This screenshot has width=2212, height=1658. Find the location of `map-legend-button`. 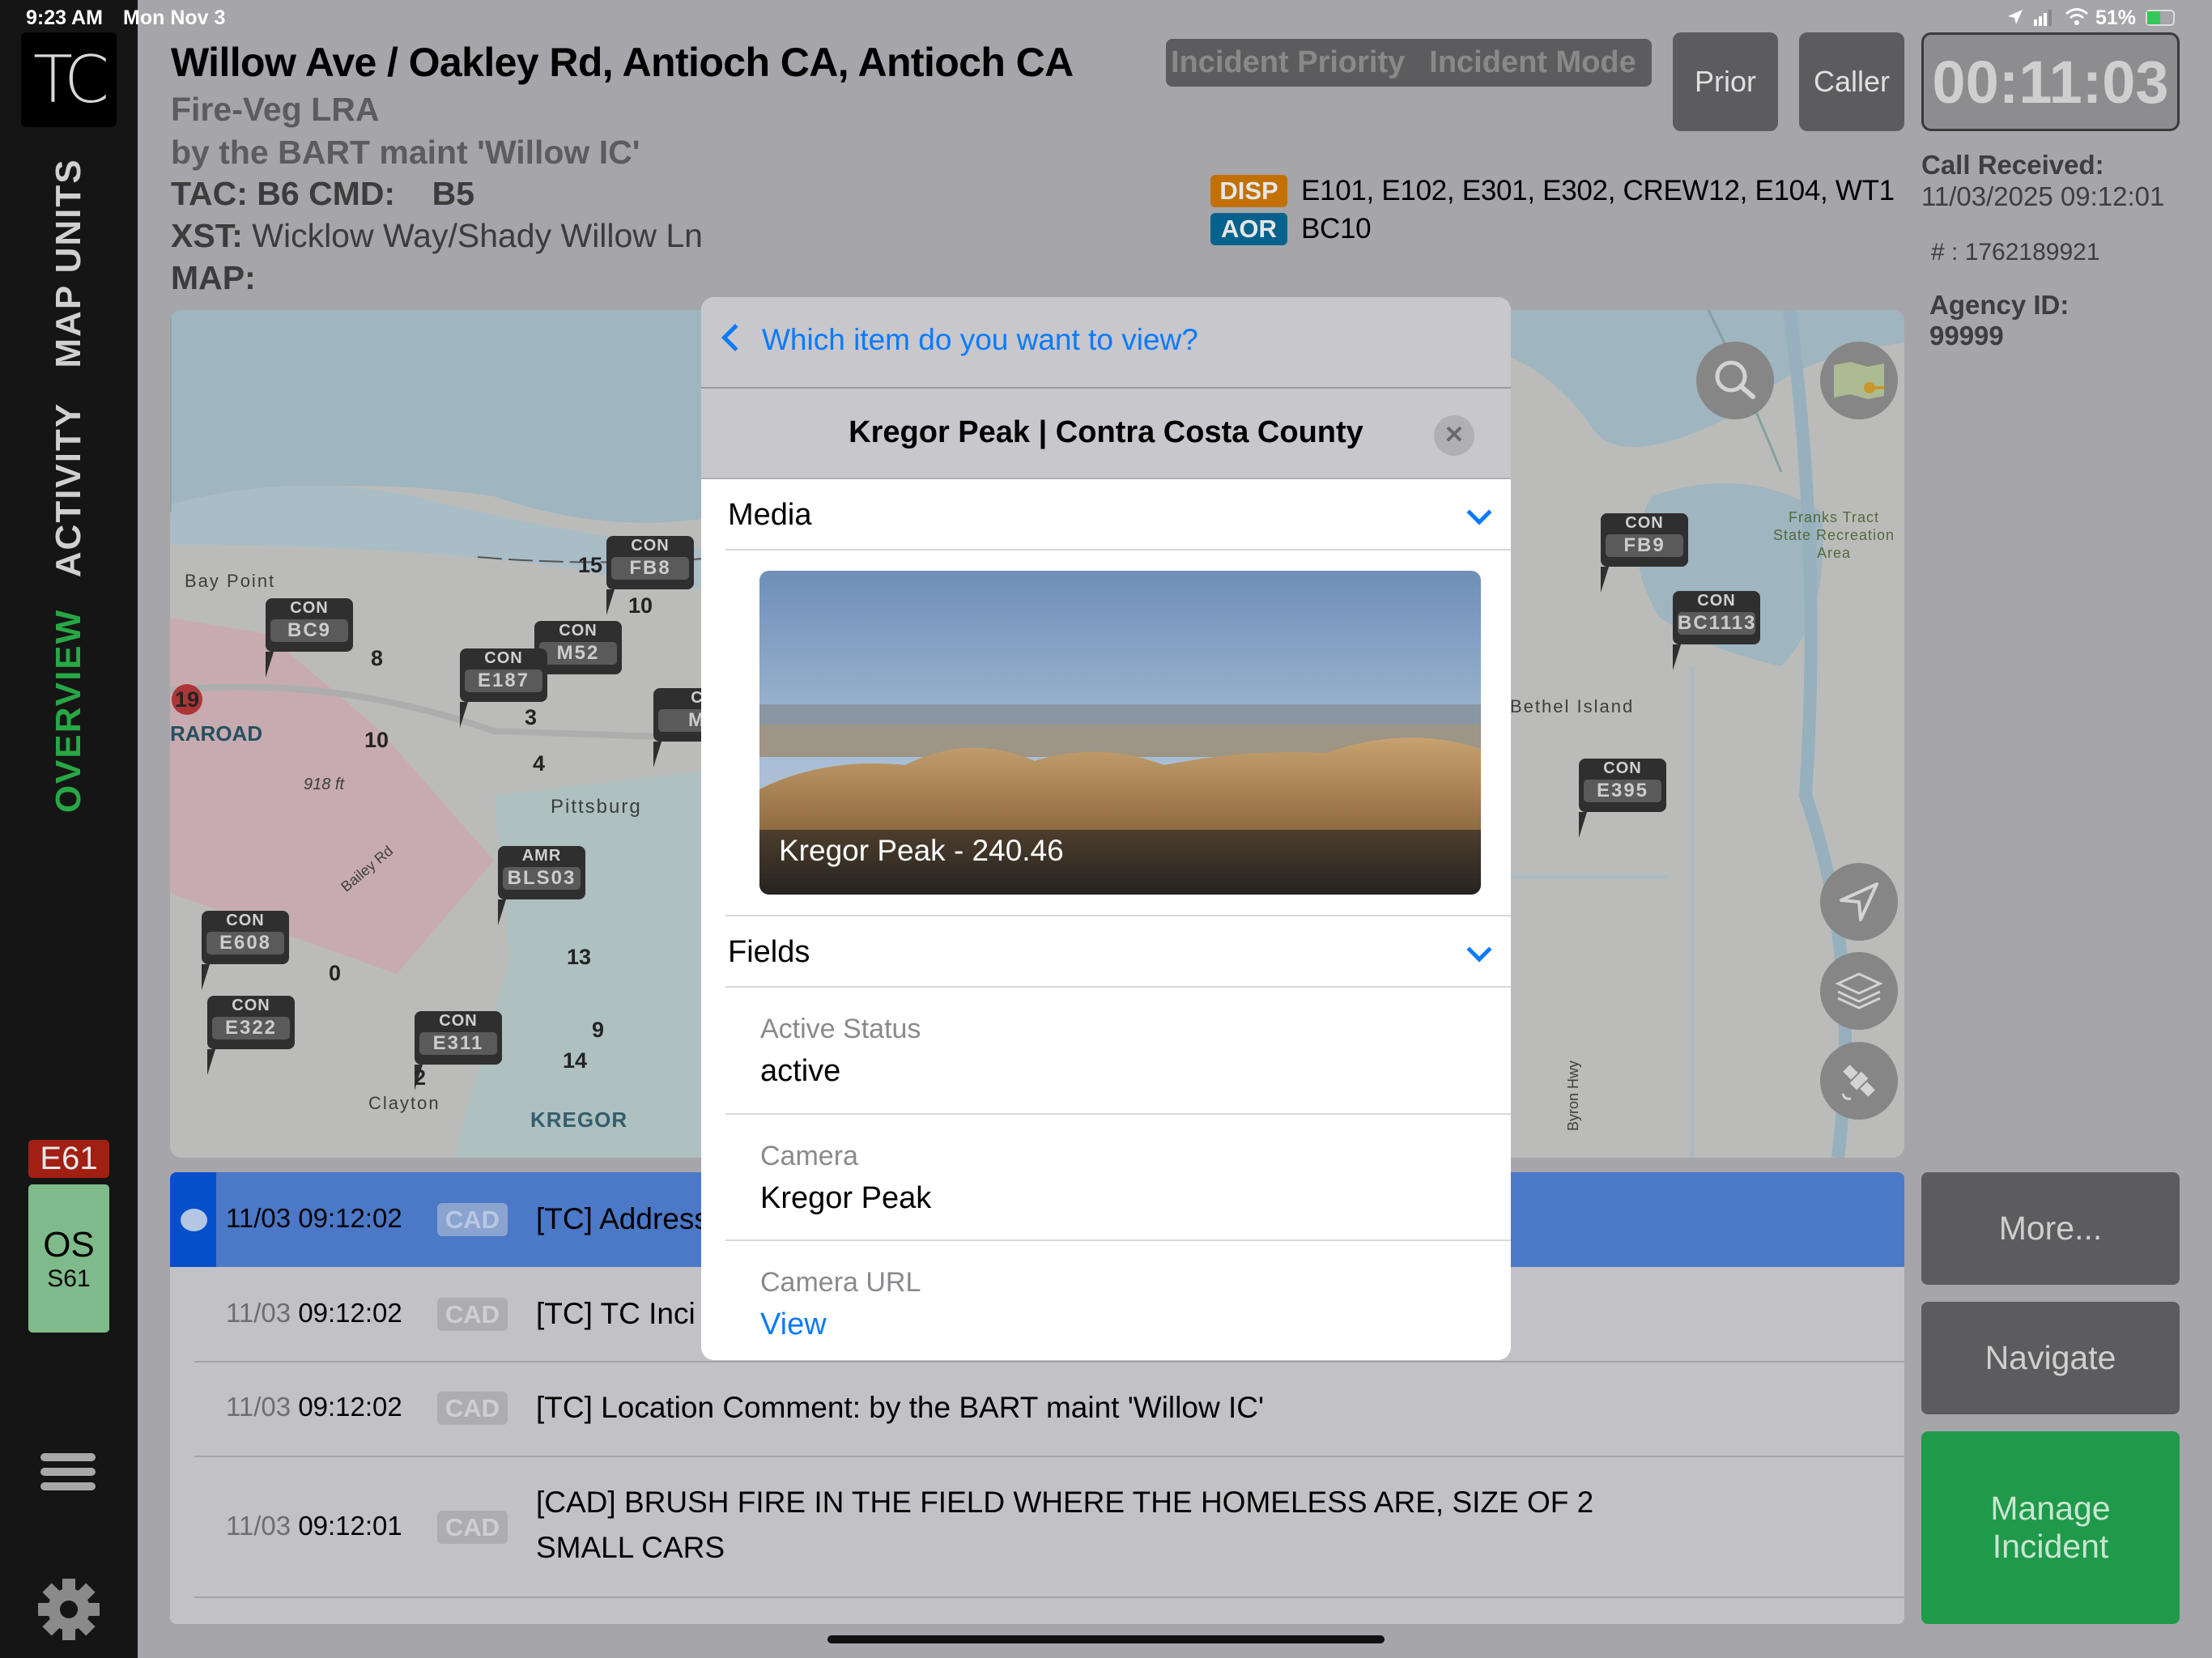

map-legend-button is located at coordinates (1859, 380).